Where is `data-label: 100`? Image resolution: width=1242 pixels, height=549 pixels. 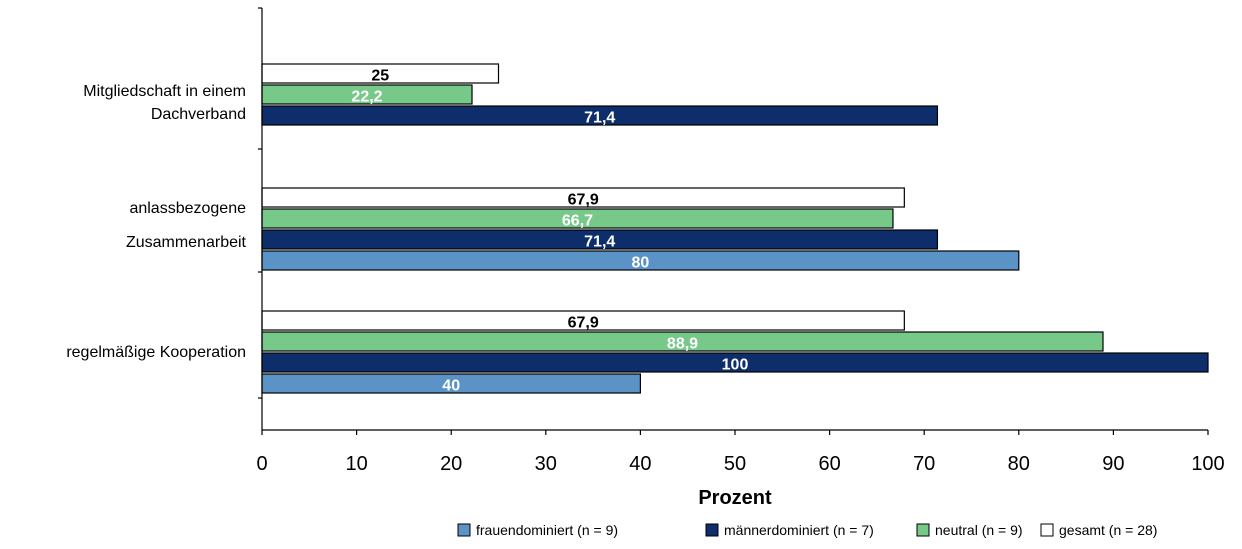 data-label: 100 is located at coordinates (735, 365).